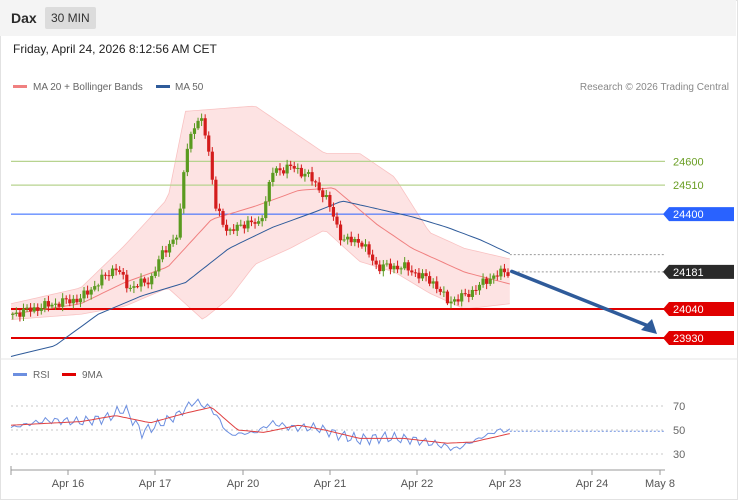  What do you see at coordinates (155, 484) in the screenshot?
I see `x-tick-label: Apr 17` at bounding box center [155, 484].